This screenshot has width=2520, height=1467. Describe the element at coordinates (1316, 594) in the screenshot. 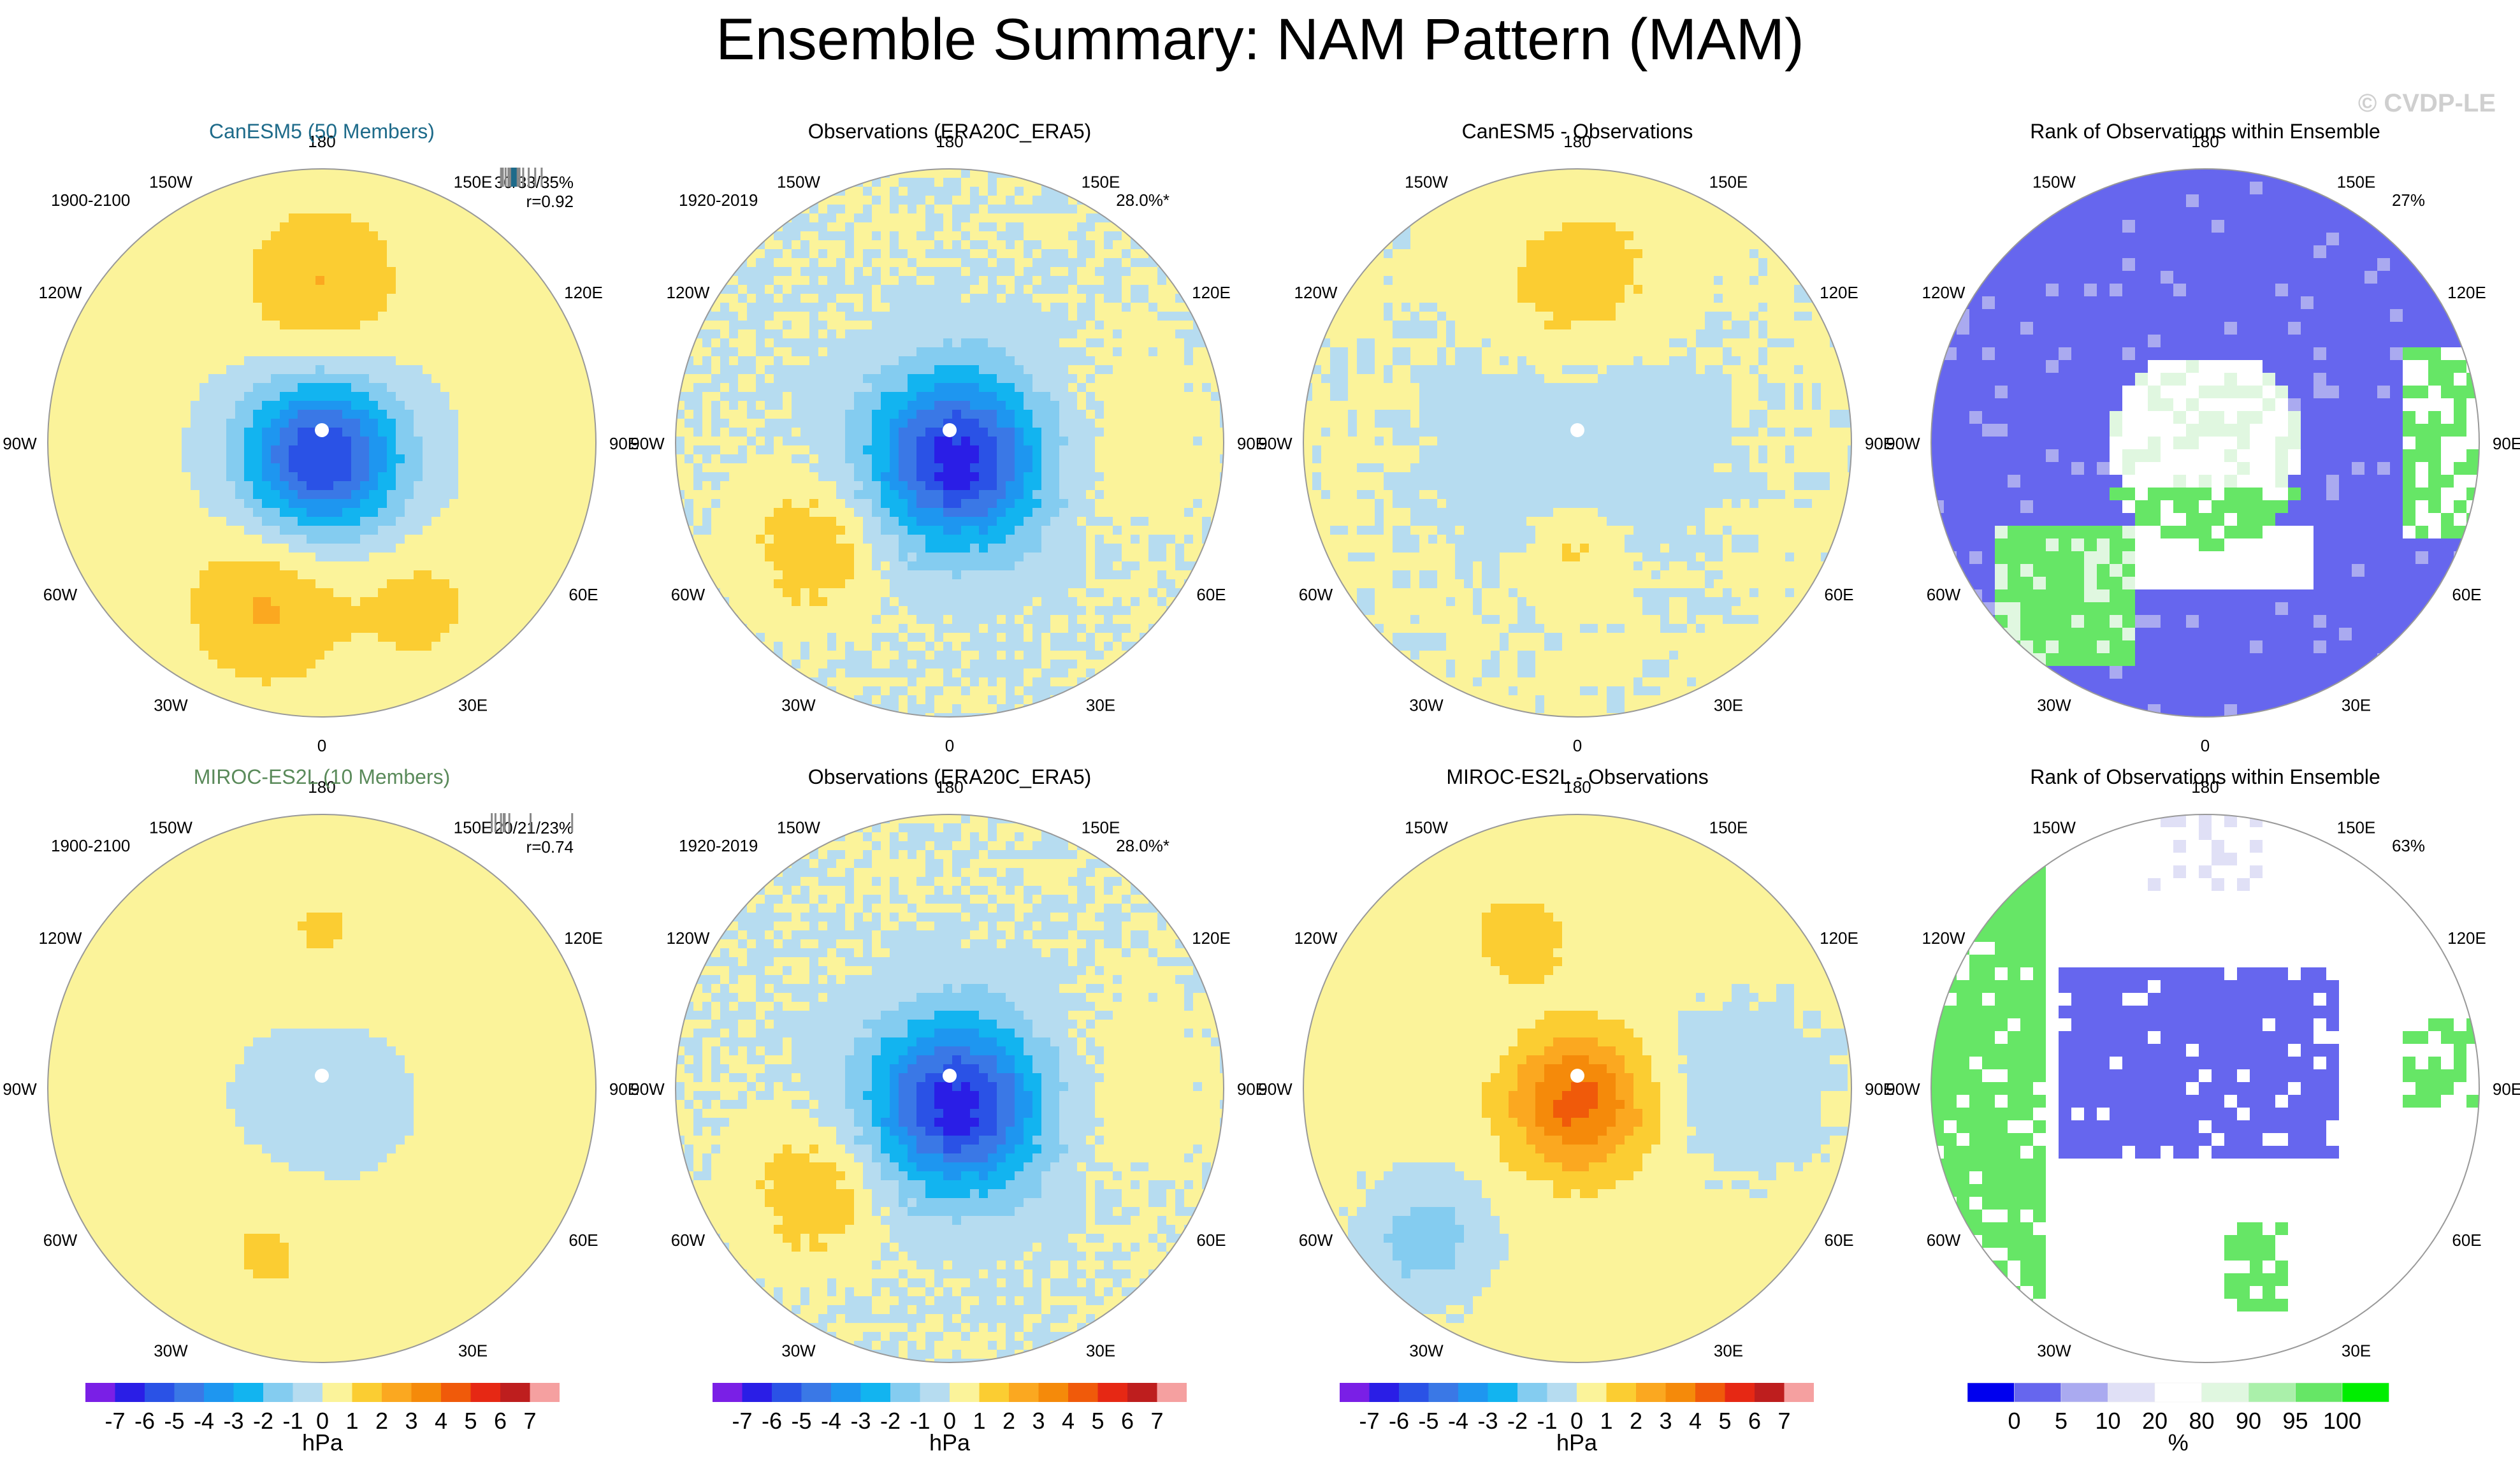

I see `panel-canesm5-diff-lon-60W: 60W` at that location.